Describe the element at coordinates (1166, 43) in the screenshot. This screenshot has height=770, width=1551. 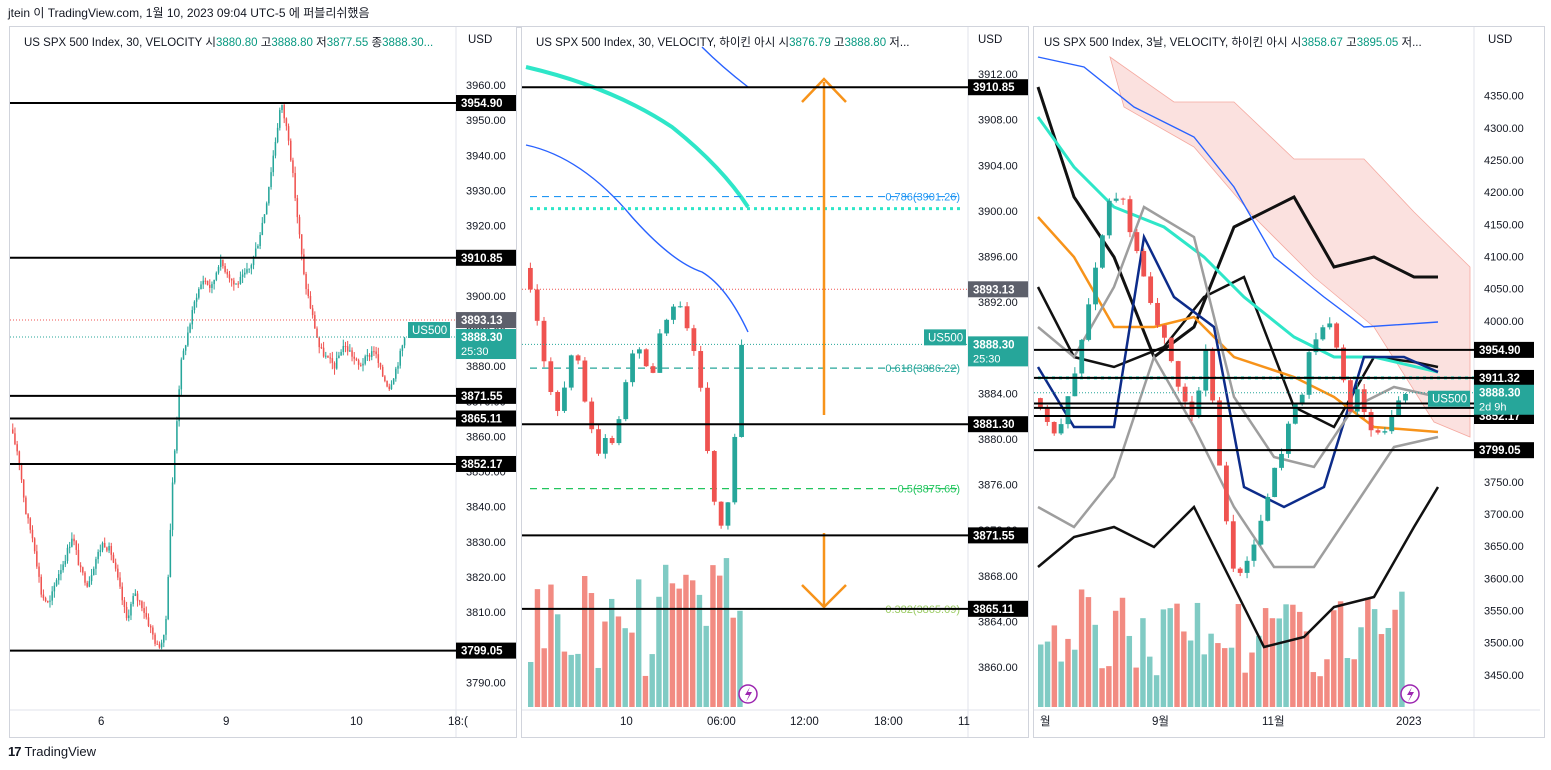
I see `legend-symbol: US SPX 500 Index, 3날, VELOCITY, 하이킨 아시` at that location.